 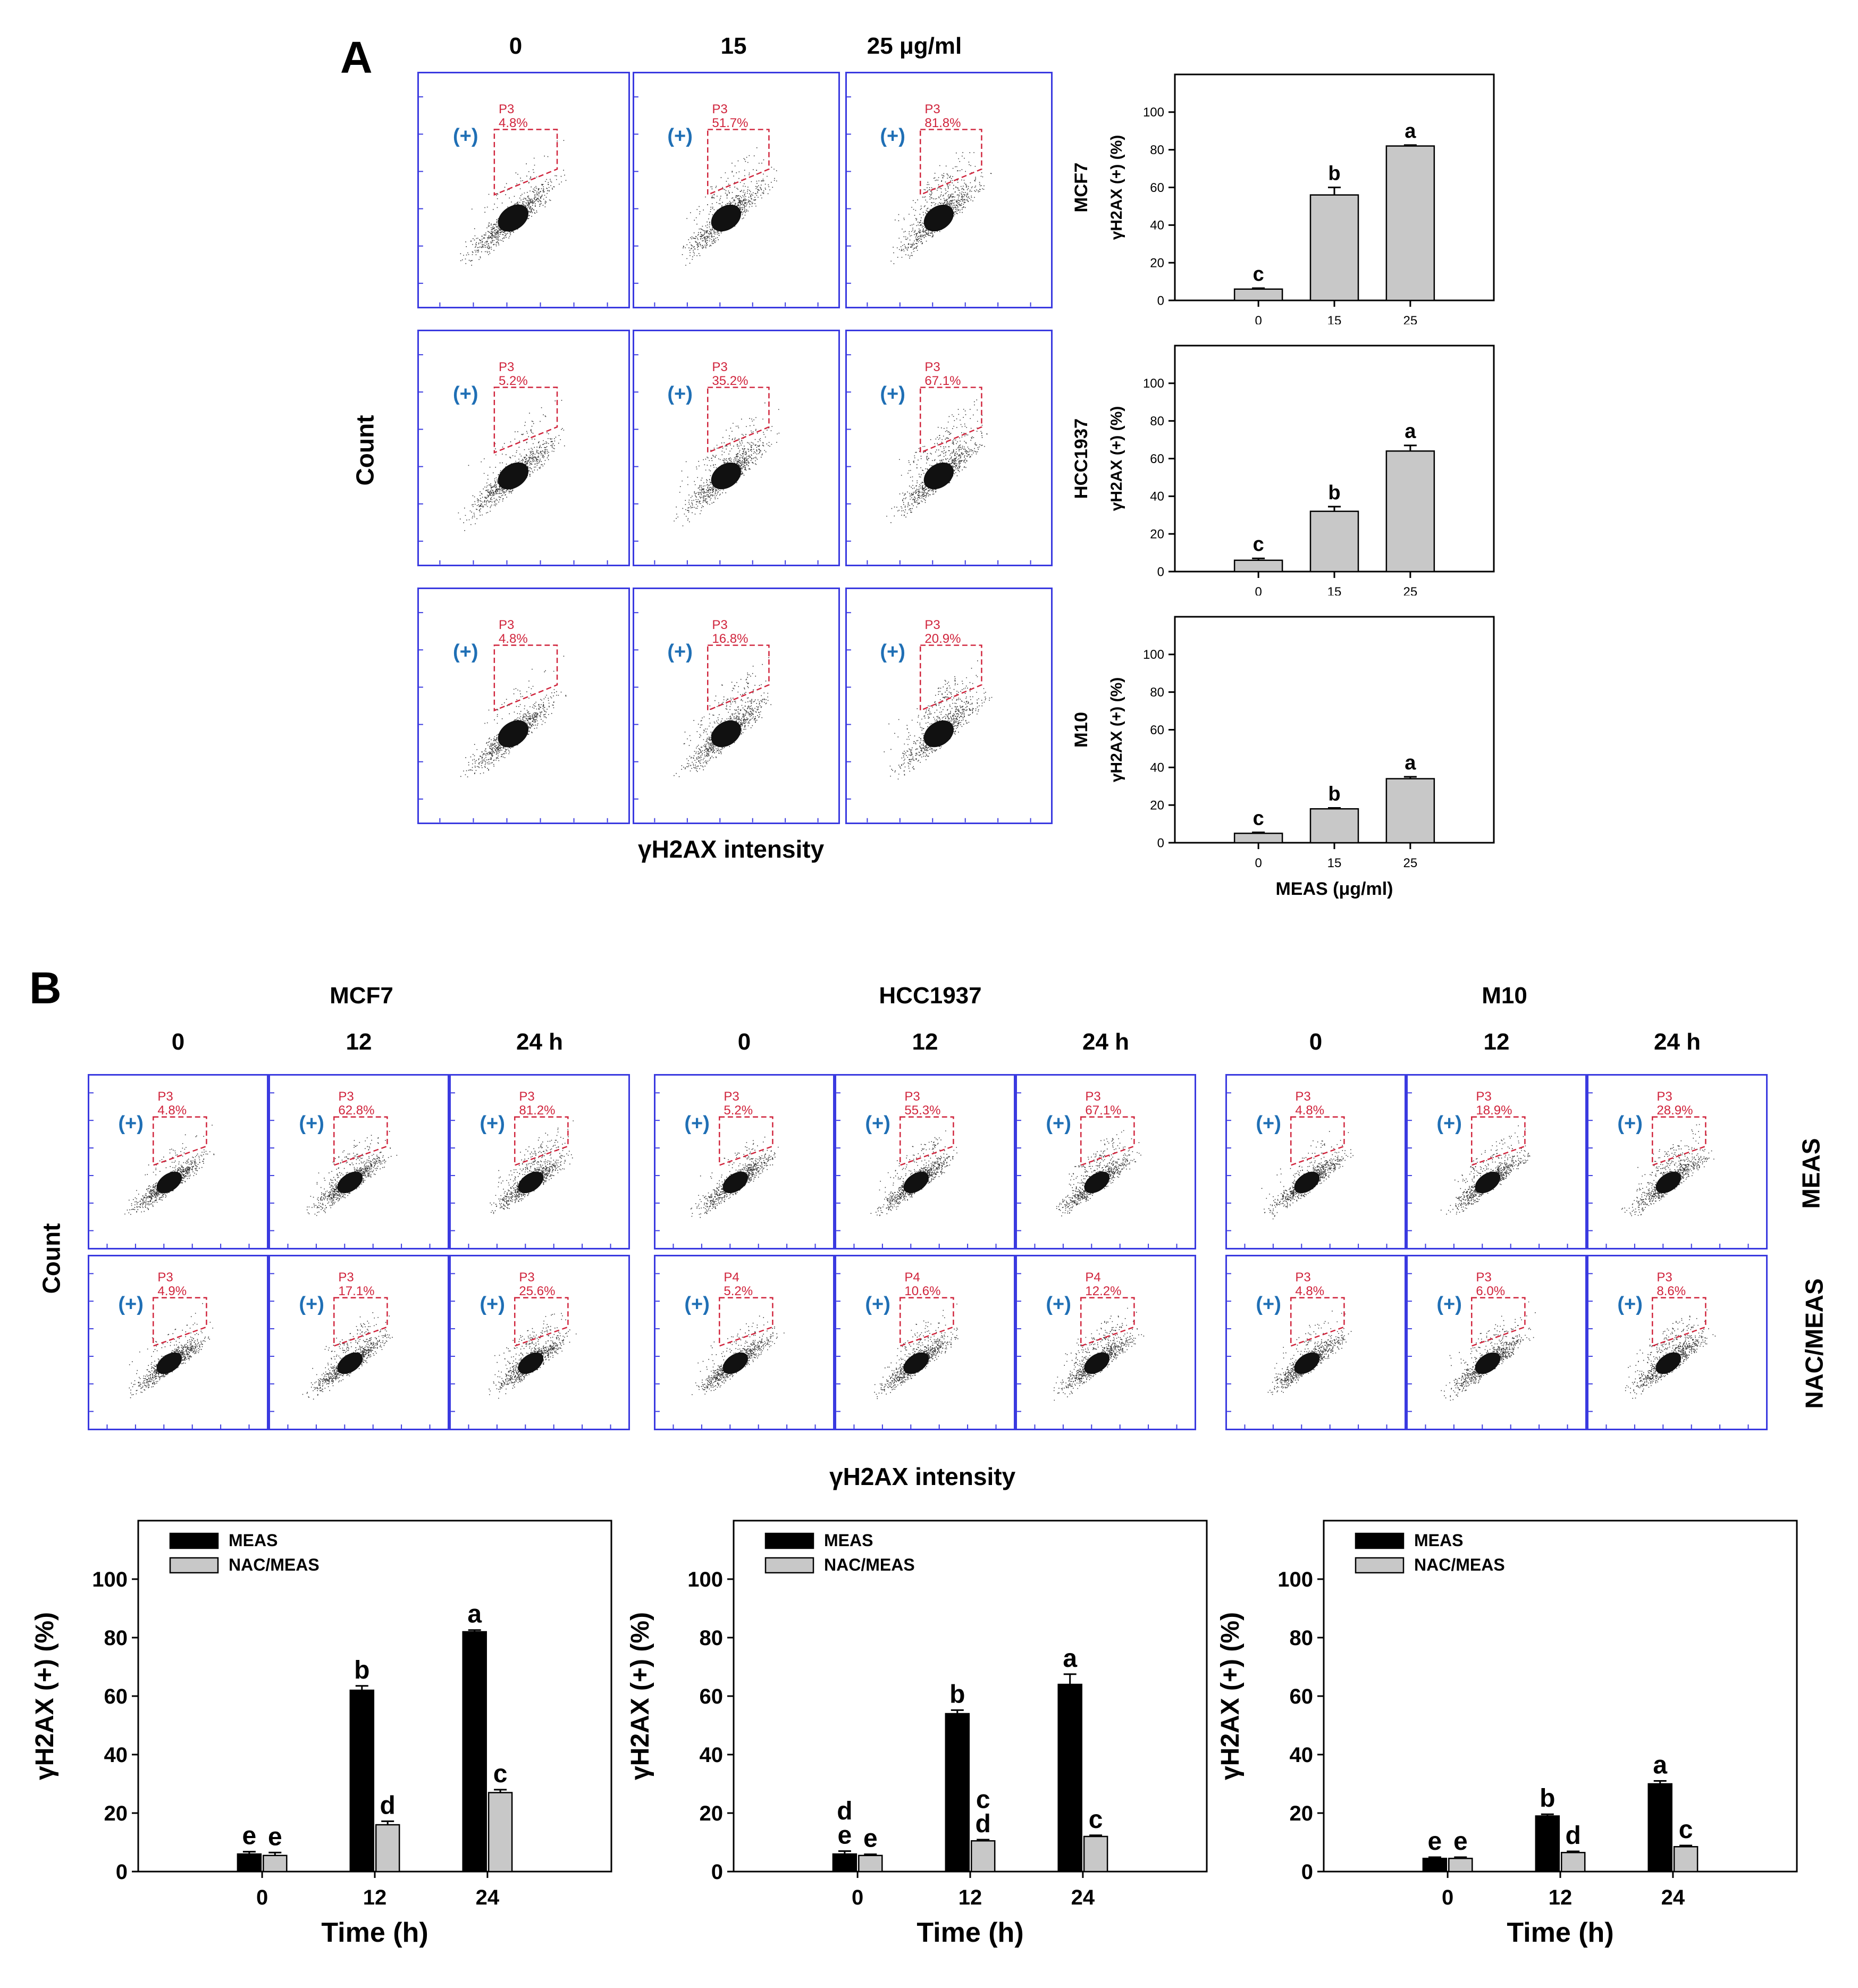 I want to click on gate-percent: 4.9%, so click(x=172, y=1291).